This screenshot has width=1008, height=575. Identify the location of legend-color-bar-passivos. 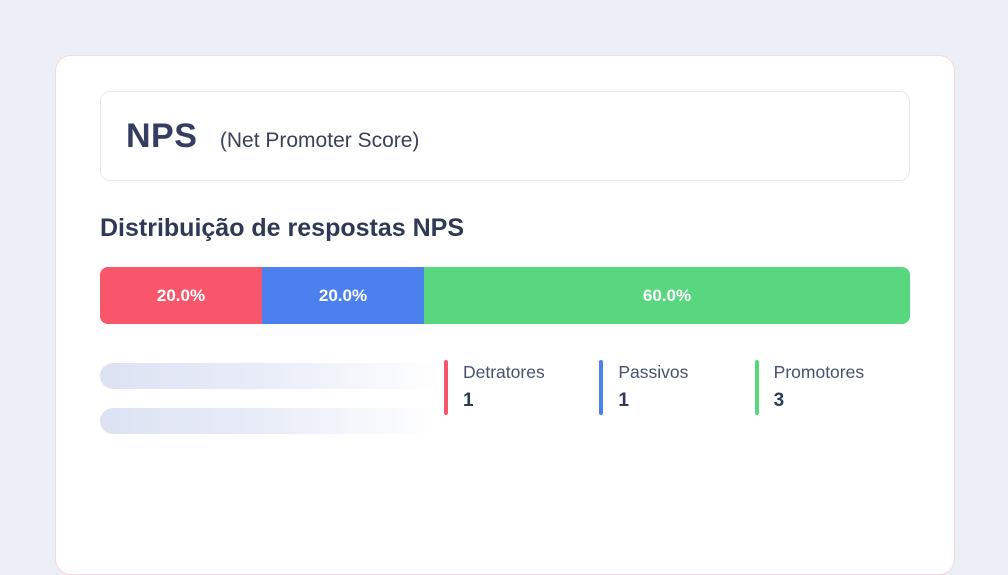
(601, 387).